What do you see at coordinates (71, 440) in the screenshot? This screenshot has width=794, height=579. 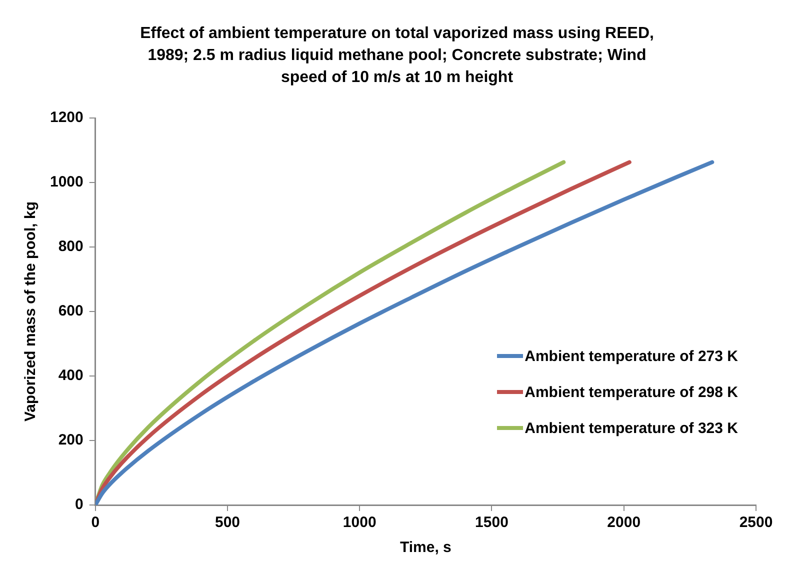 I see `y-tick-label: 200` at bounding box center [71, 440].